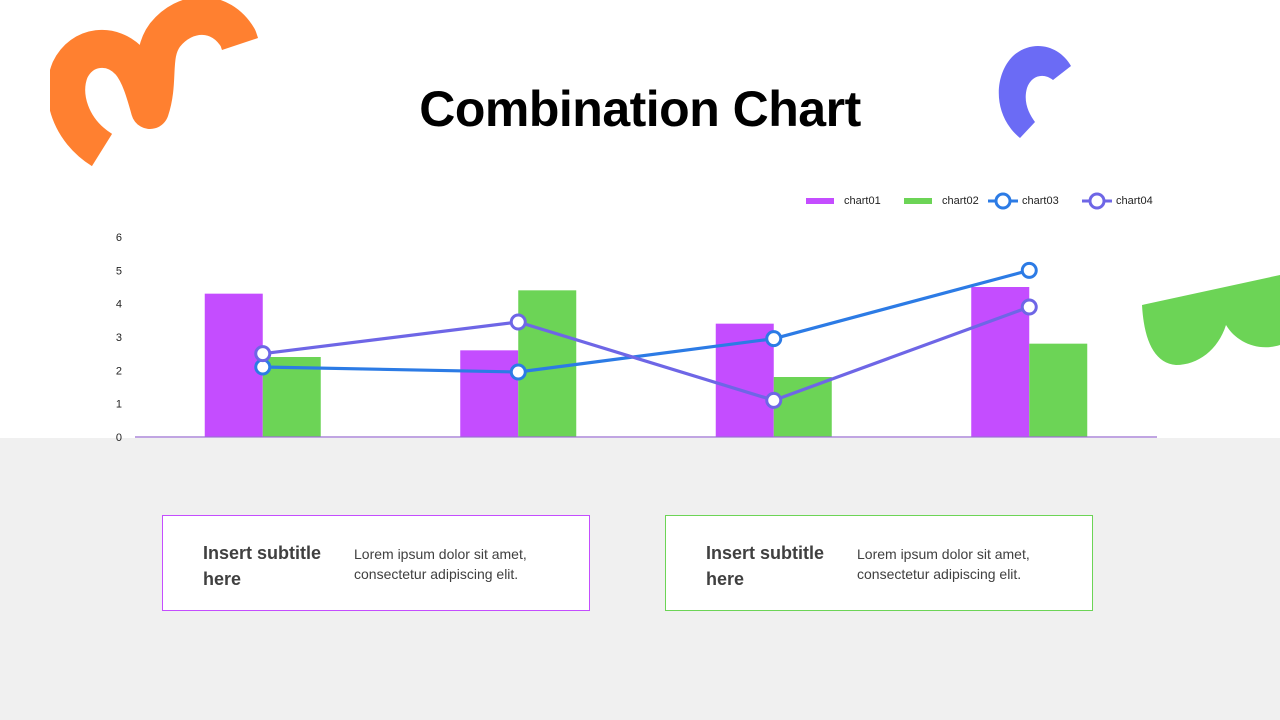 The width and height of the screenshot is (1280, 720). What do you see at coordinates (119, 438) in the screenshot?
I see `y-tick-label: 0` at bounding box center [119, 438].